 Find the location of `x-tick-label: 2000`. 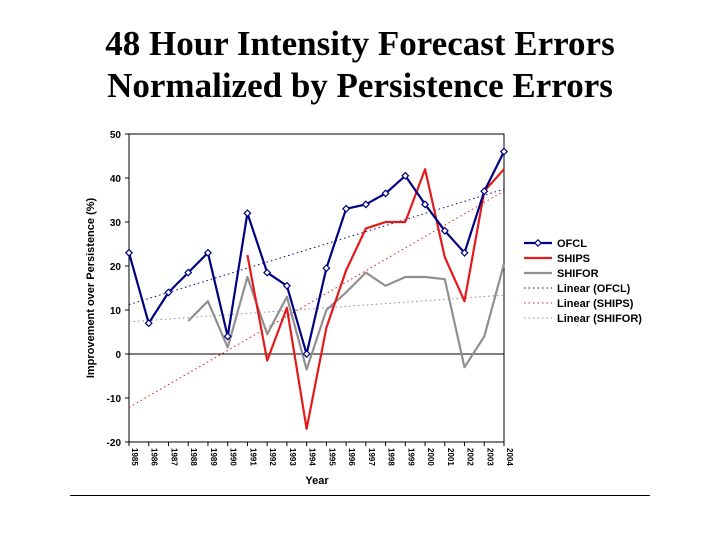

x-tick-label: 2000 is located at coordinates (430, 457).